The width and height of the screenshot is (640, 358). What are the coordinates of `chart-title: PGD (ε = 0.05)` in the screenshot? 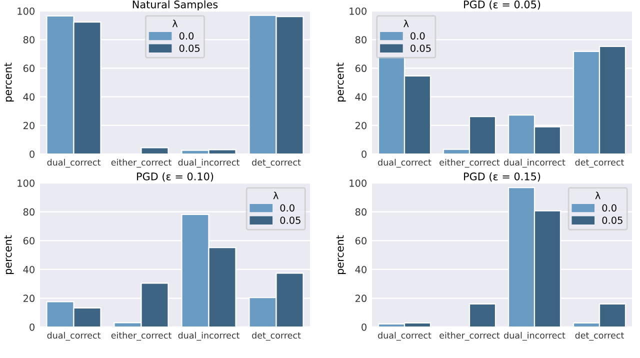 It's located at (502, 5).